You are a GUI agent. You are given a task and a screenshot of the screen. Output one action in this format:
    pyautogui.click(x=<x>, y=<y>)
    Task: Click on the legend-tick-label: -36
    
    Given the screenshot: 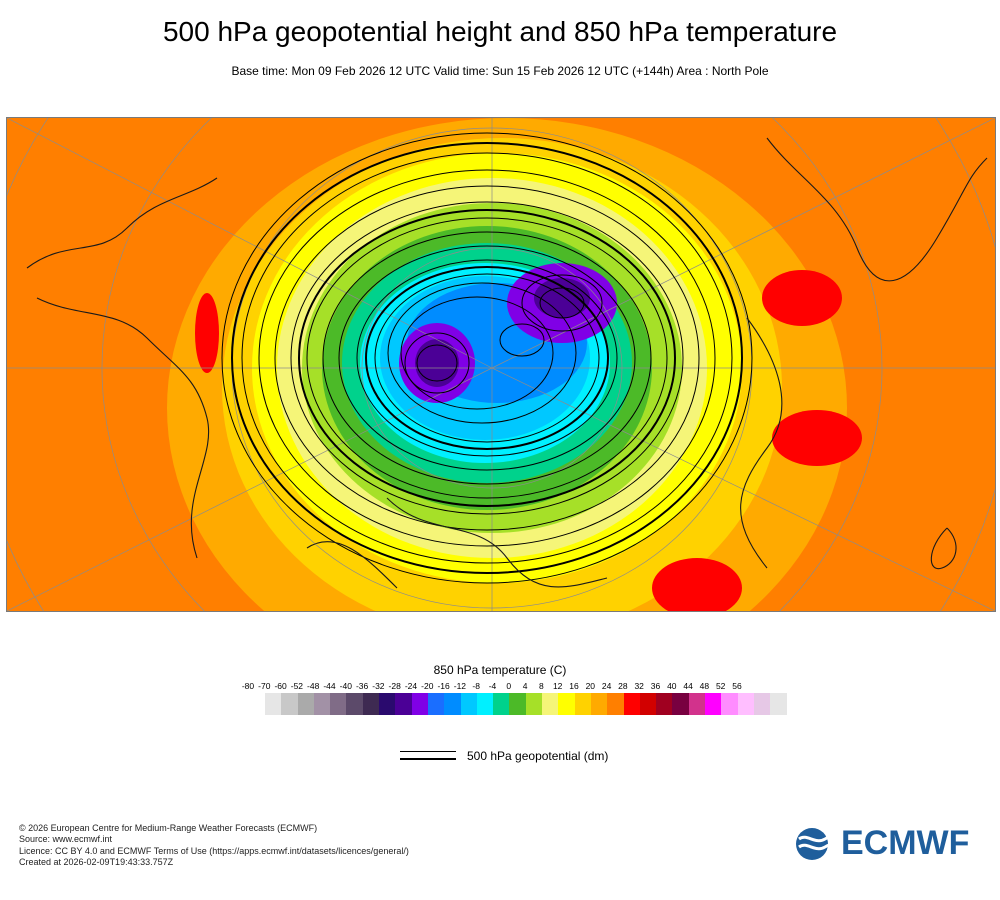 What is the action you would take?
    pyautogui.click(x=362, y=686)
    